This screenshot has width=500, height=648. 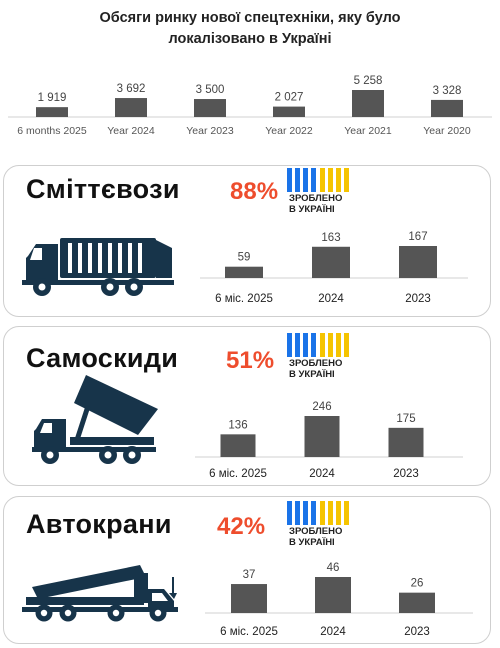 What do you see at coordinates (52, 131) in the screenshot?
I see `category-label: 6 months 2025` at bounding box center [52, 131].